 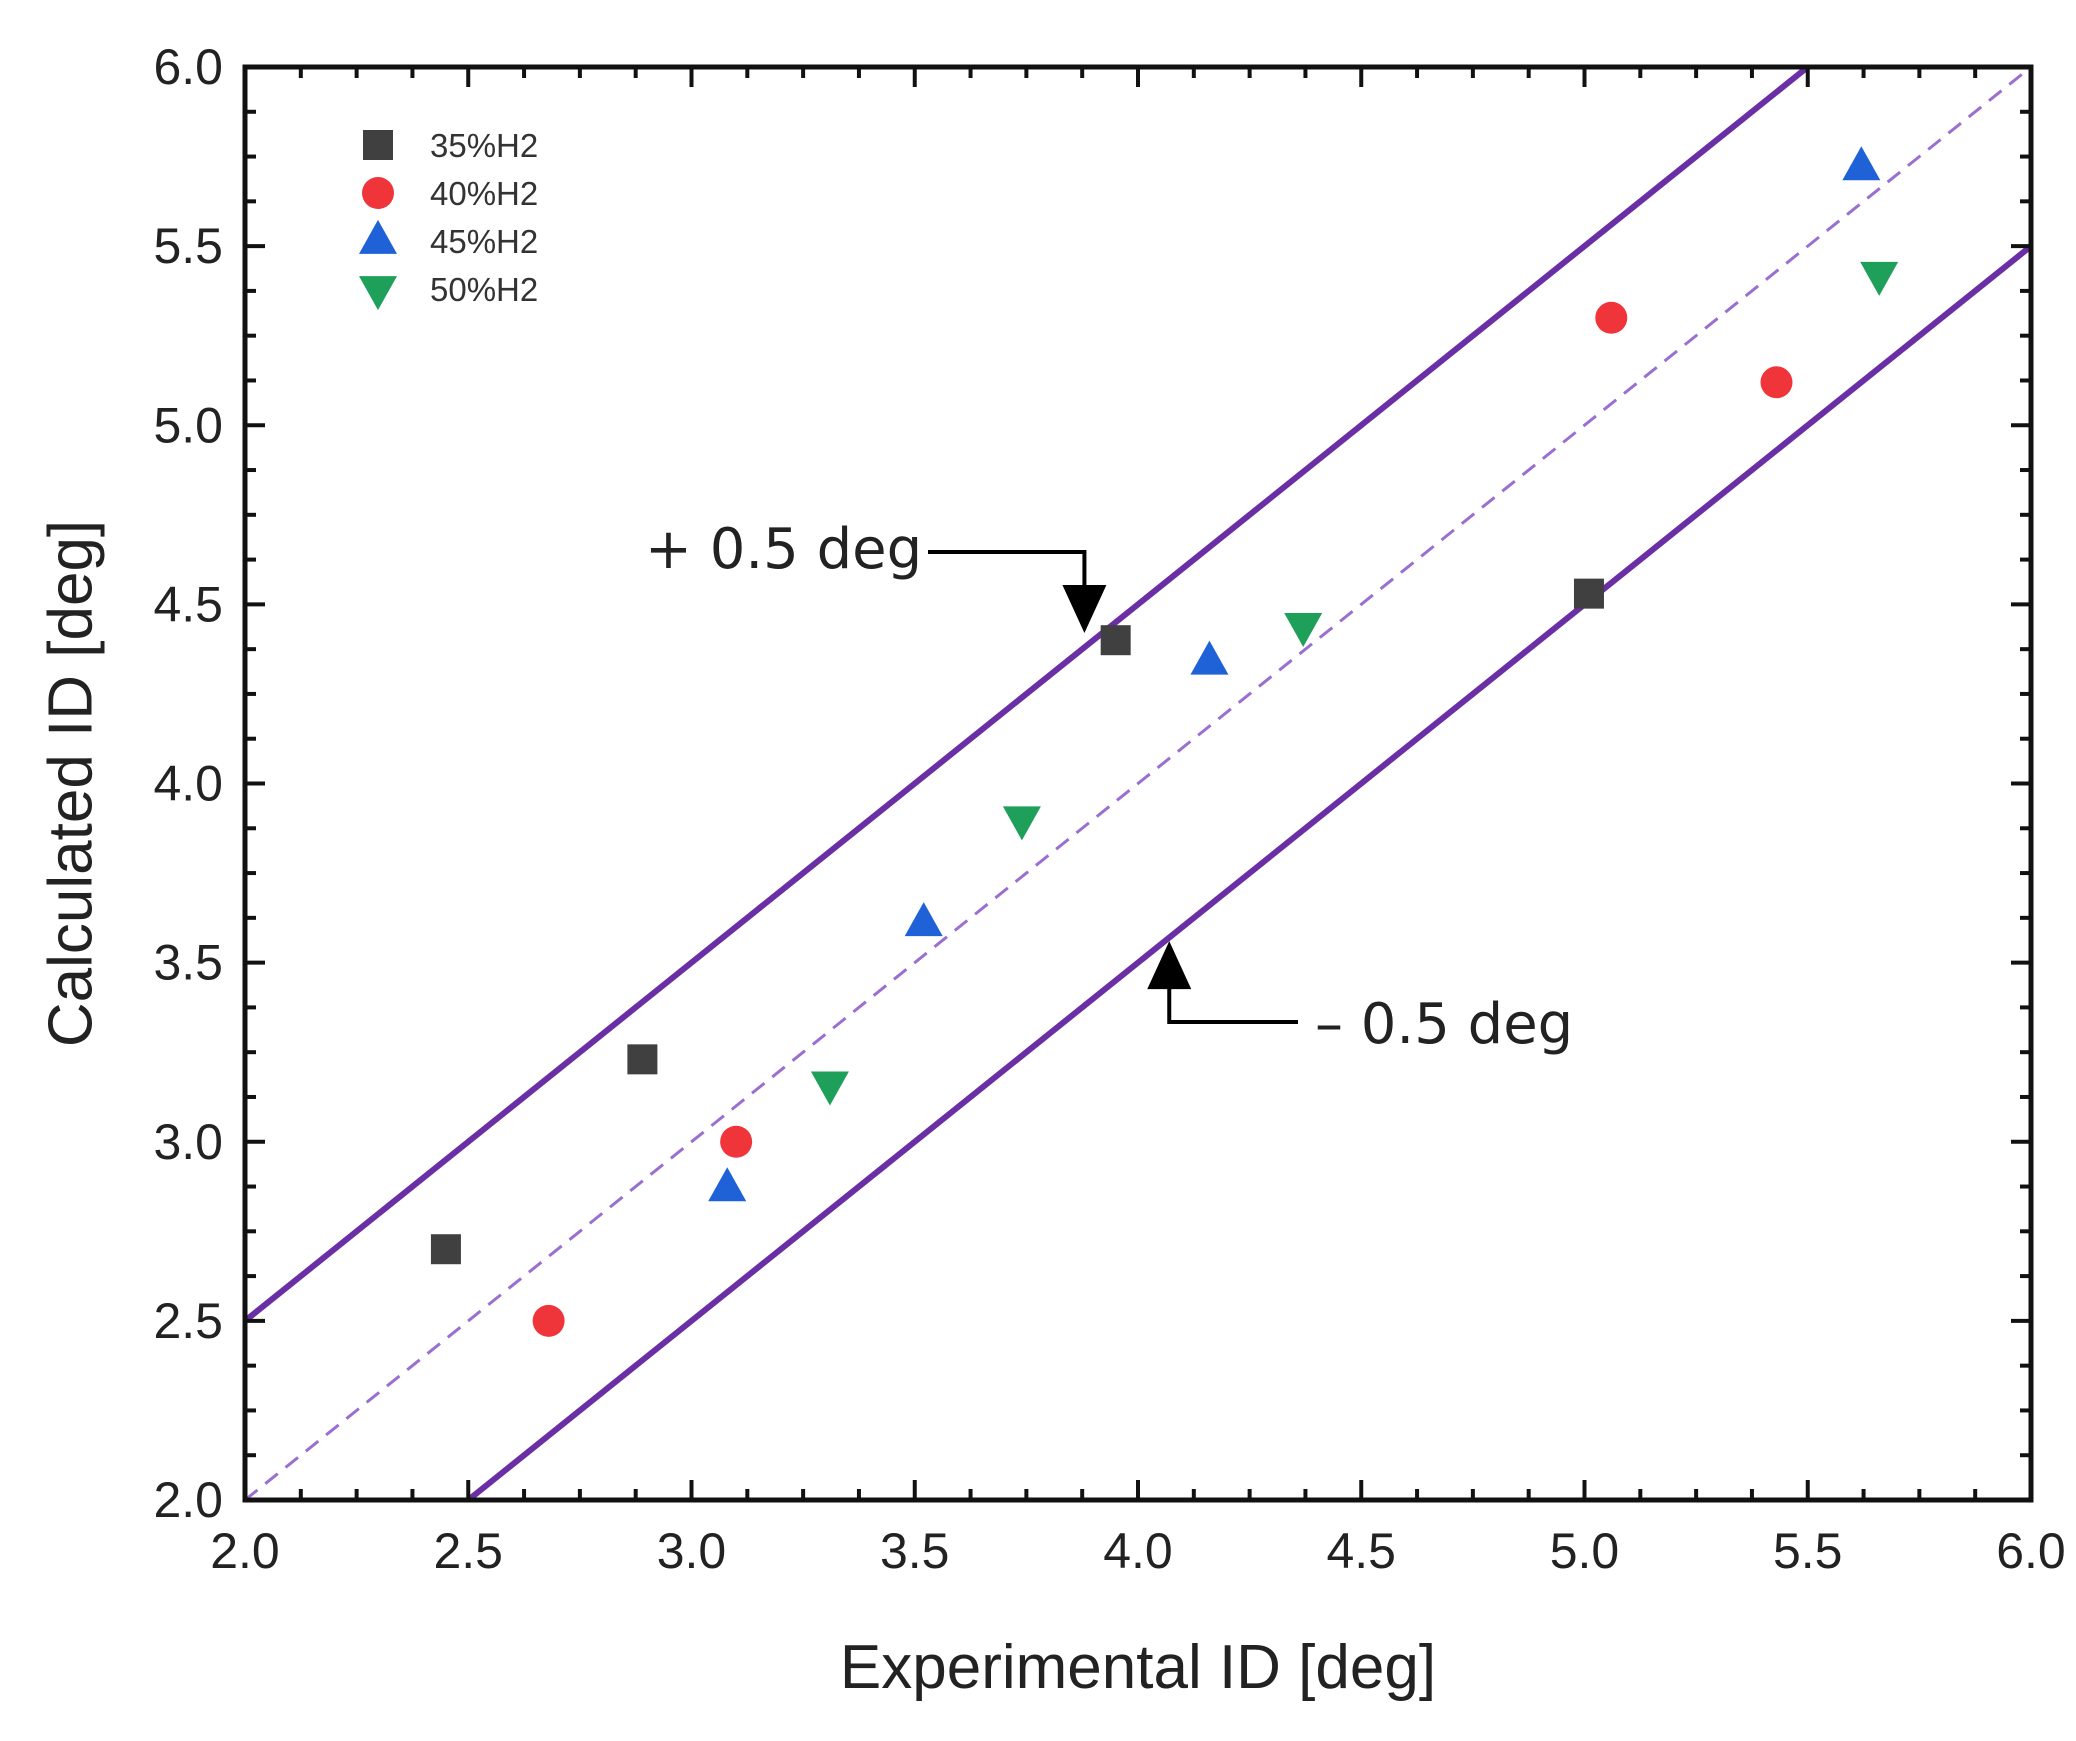 What do you see at coordinates (188, 246) in the screenshot?
I see `y-tick-label: 5.5` at bounding box center [188, 246].